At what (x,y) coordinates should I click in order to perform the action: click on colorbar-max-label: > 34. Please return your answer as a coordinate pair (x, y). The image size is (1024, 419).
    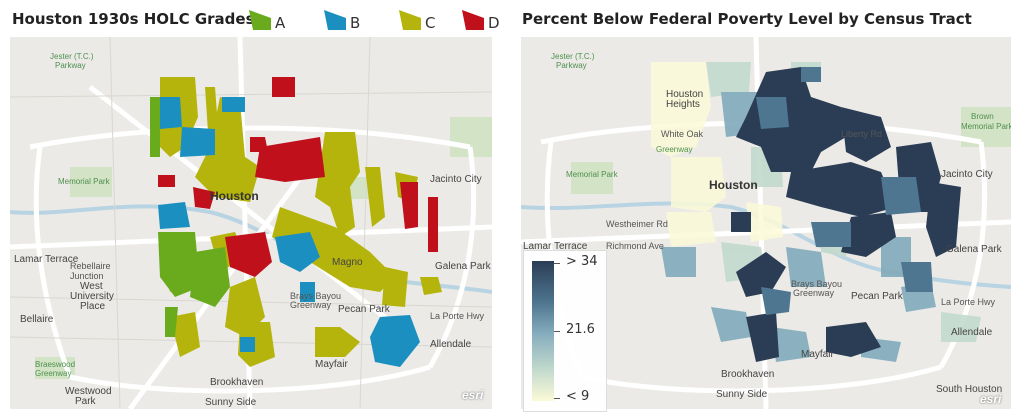
    Looking at the image, I should click on (582, 261).